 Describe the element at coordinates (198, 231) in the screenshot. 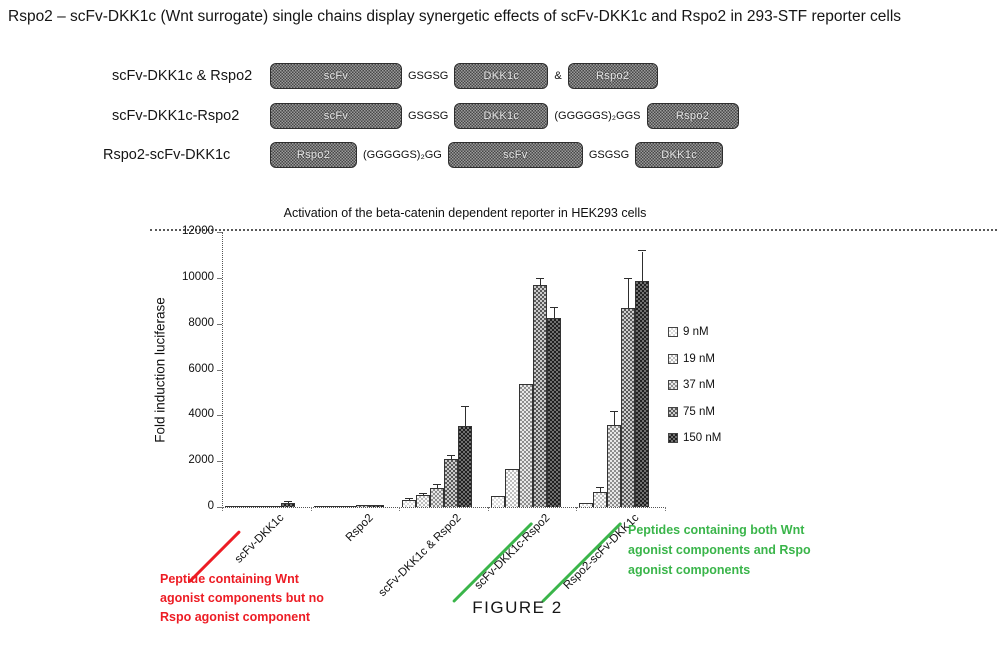

I see `y-tick-label: 12000` at that location.